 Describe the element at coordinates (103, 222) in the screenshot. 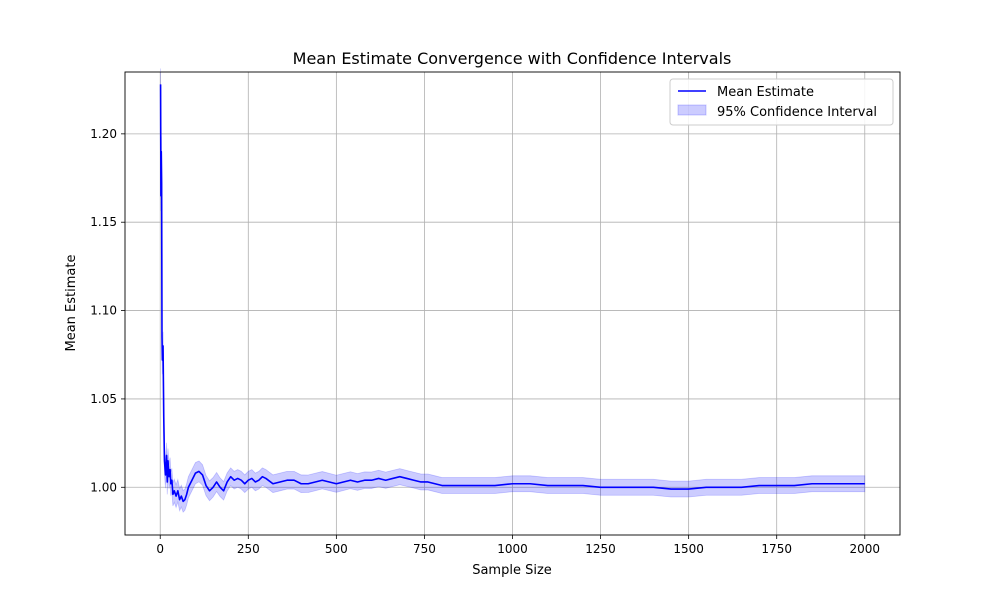

I see `y-tick-label: 1.15` at that location.